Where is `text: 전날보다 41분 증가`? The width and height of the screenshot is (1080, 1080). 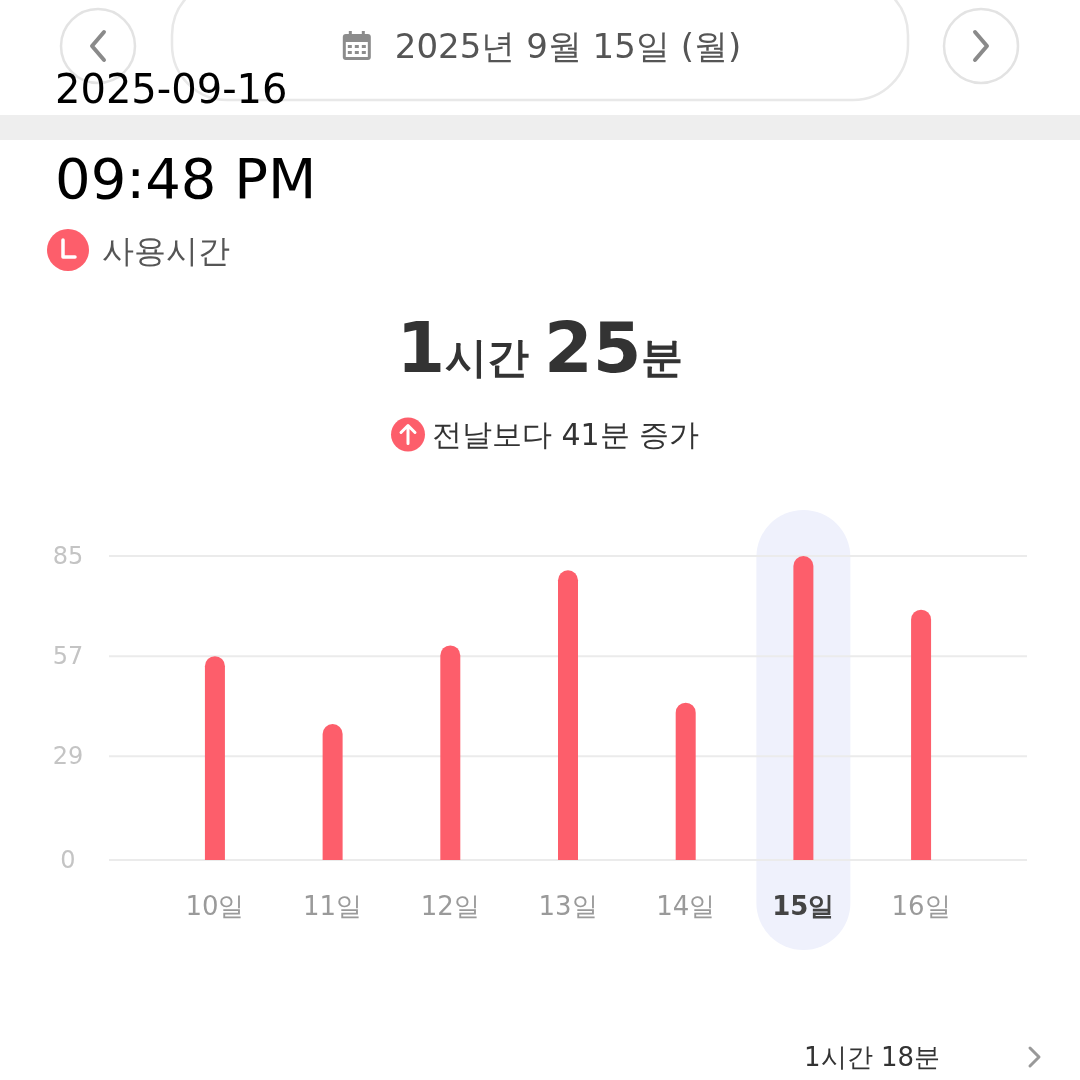 text: 전날보다 41분 증가 is located at coordinates (566, 434).